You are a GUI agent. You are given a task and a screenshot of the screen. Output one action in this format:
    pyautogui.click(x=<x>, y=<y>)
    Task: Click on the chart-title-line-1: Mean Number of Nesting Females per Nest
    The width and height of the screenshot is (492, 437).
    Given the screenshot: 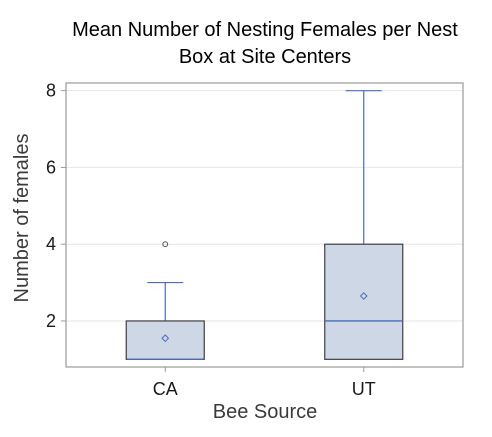 What is the action you would take?
    pyautogui.click(x=265, y=30)
    